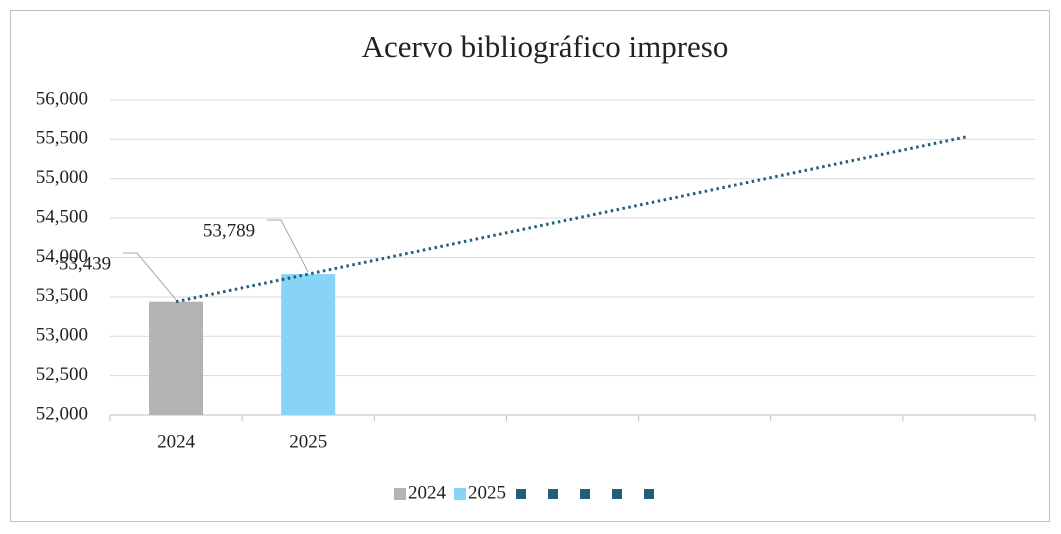 This screenshot has width=1061, height=534. Describe the element at coordinates (85, 263) in the screenshot. I see `data-label: 53,439` at that location.